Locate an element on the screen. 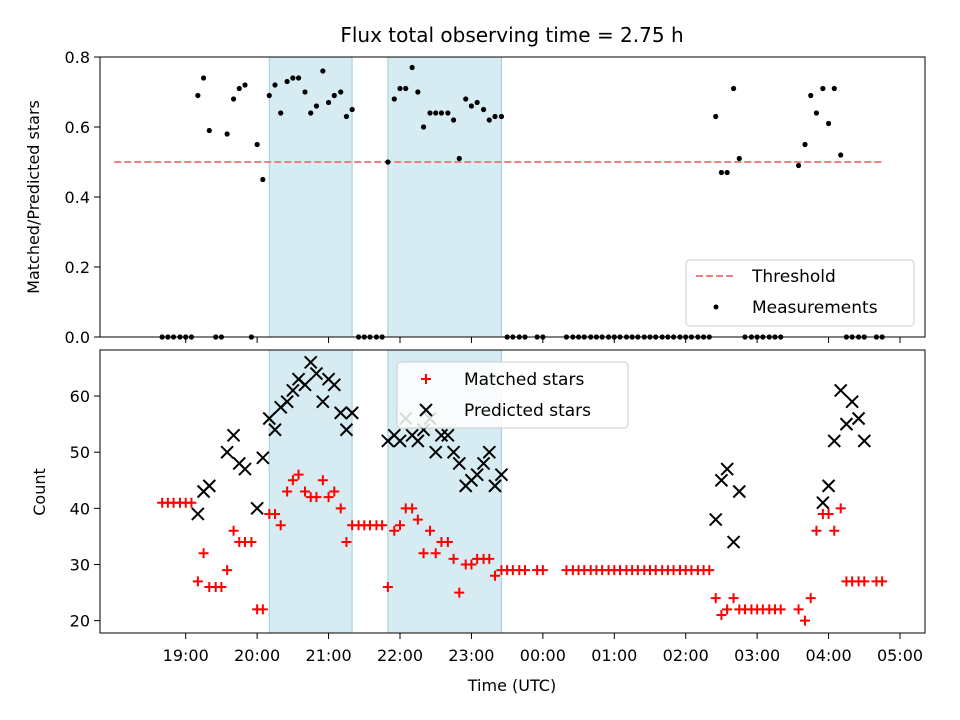  y-tick-label: 30 is located at coordinates (80, 564).